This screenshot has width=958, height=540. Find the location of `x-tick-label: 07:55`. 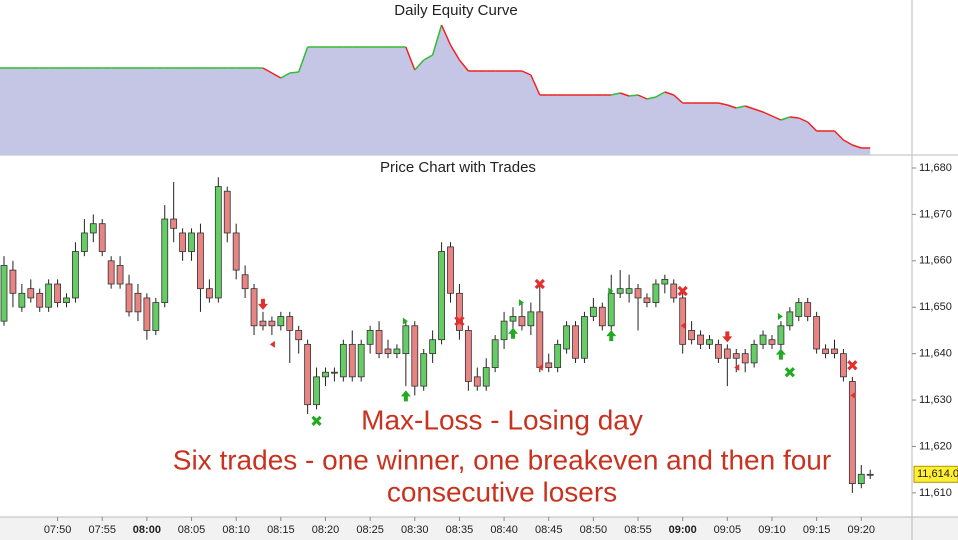

x-tick-label: 07:55 is located at coordinates (102, 530).